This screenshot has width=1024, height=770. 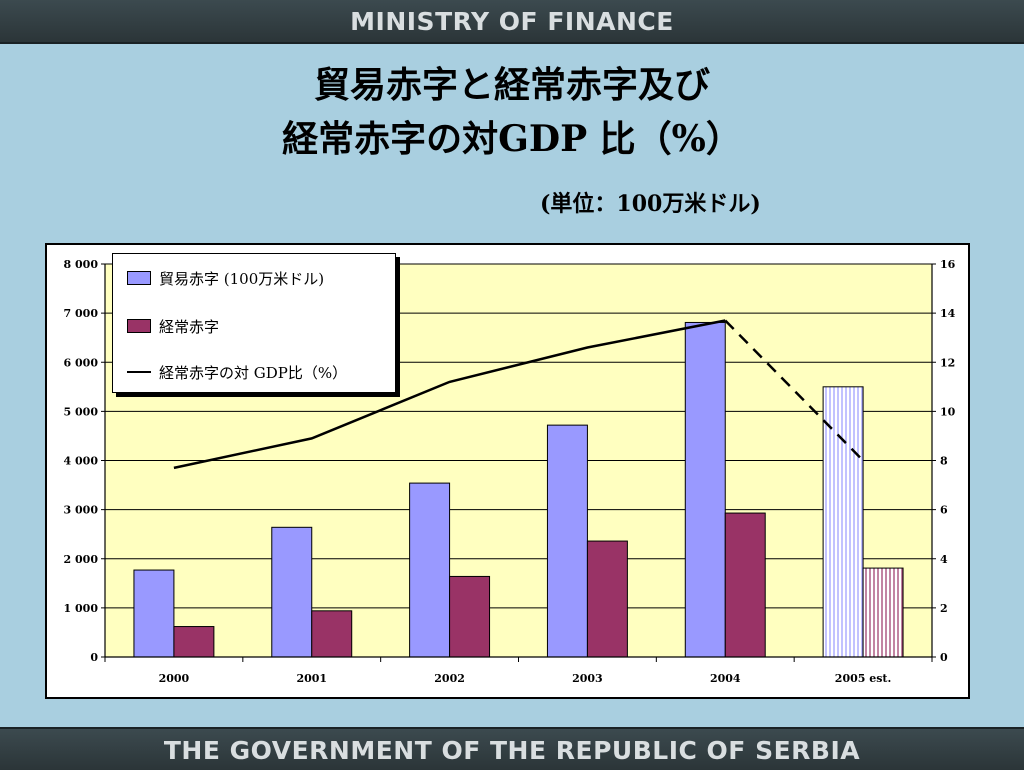 I want to click on legend-item-ratio: 経常赤字の対 GDP比（%）, so click(x=237, y=372).